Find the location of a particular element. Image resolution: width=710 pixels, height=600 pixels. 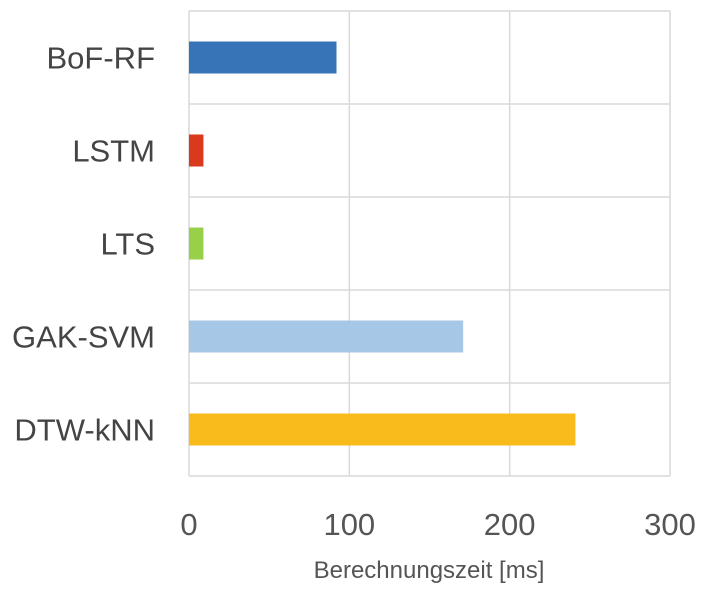

bar-dtw-knn is located at coordinates (382, 429).